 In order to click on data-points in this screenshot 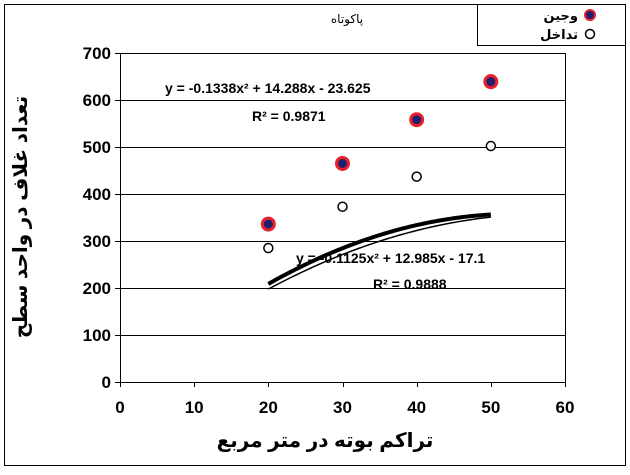, I will do `click(379, 164)`.